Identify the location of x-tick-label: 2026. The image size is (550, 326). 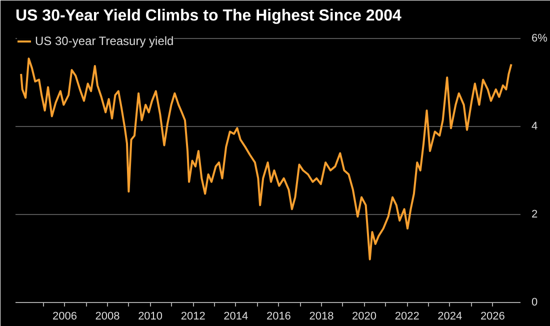
(492, 316).